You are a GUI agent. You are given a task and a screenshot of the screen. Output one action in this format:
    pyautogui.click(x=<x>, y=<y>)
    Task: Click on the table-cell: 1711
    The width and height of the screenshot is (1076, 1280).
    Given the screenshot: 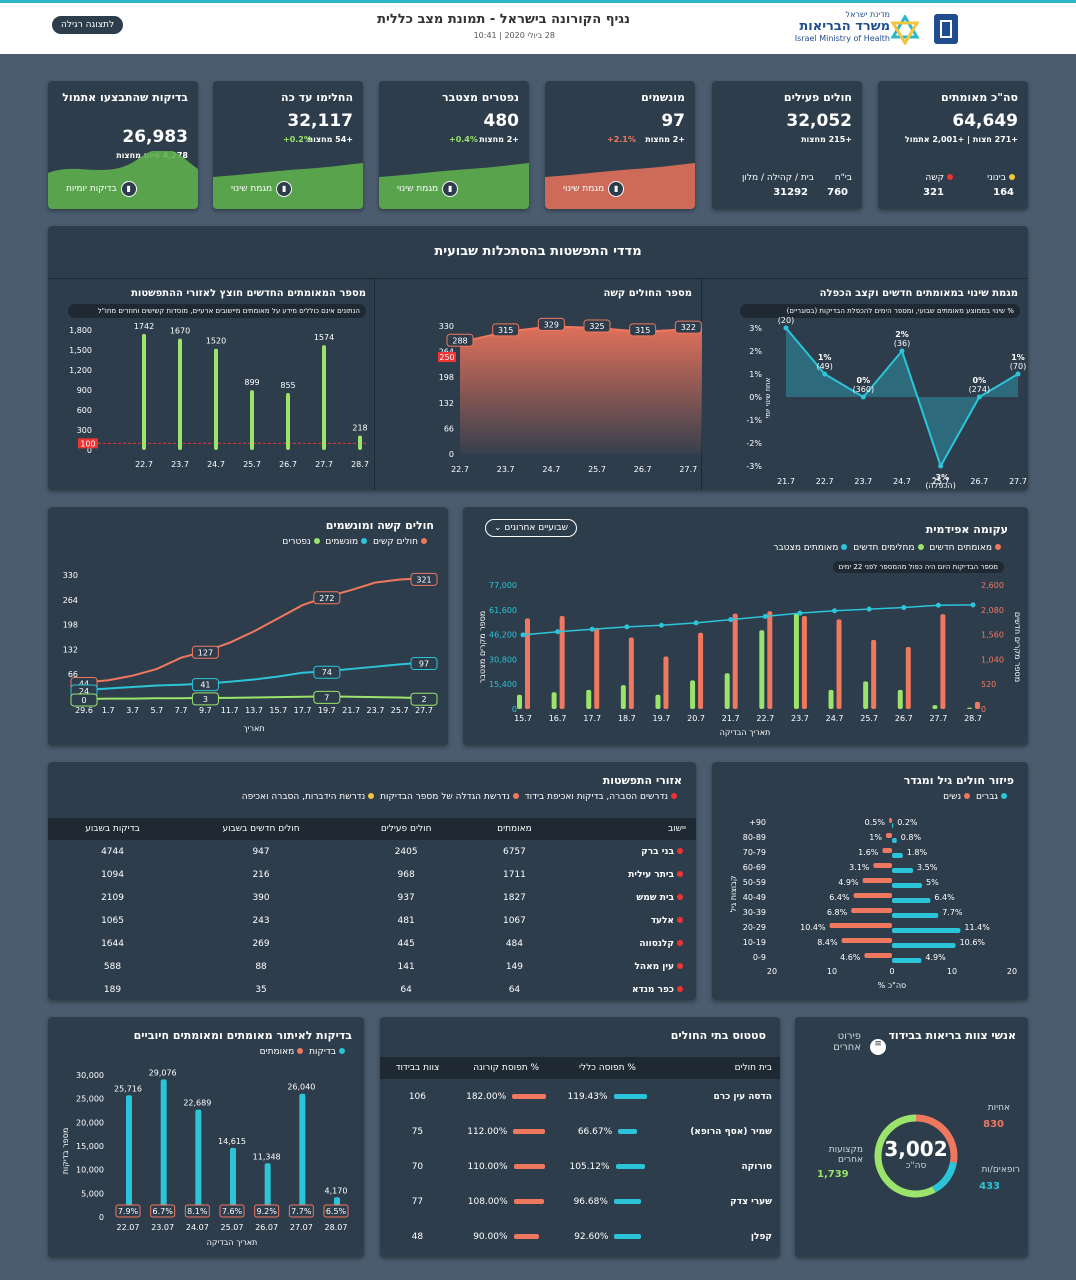 What is the action you would take?
    pyautogui.click(x=514, y=874)
    